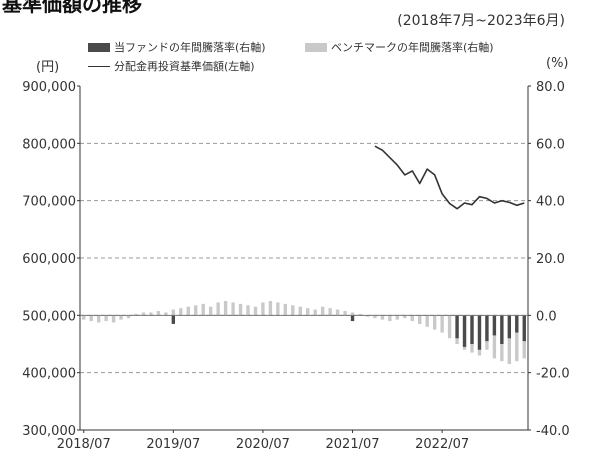 This screenshot has width=597, height=454. Describe the element at coordinates (353, 444) in the screenshot. I see `x-tick-label: 2021/07` at that location.